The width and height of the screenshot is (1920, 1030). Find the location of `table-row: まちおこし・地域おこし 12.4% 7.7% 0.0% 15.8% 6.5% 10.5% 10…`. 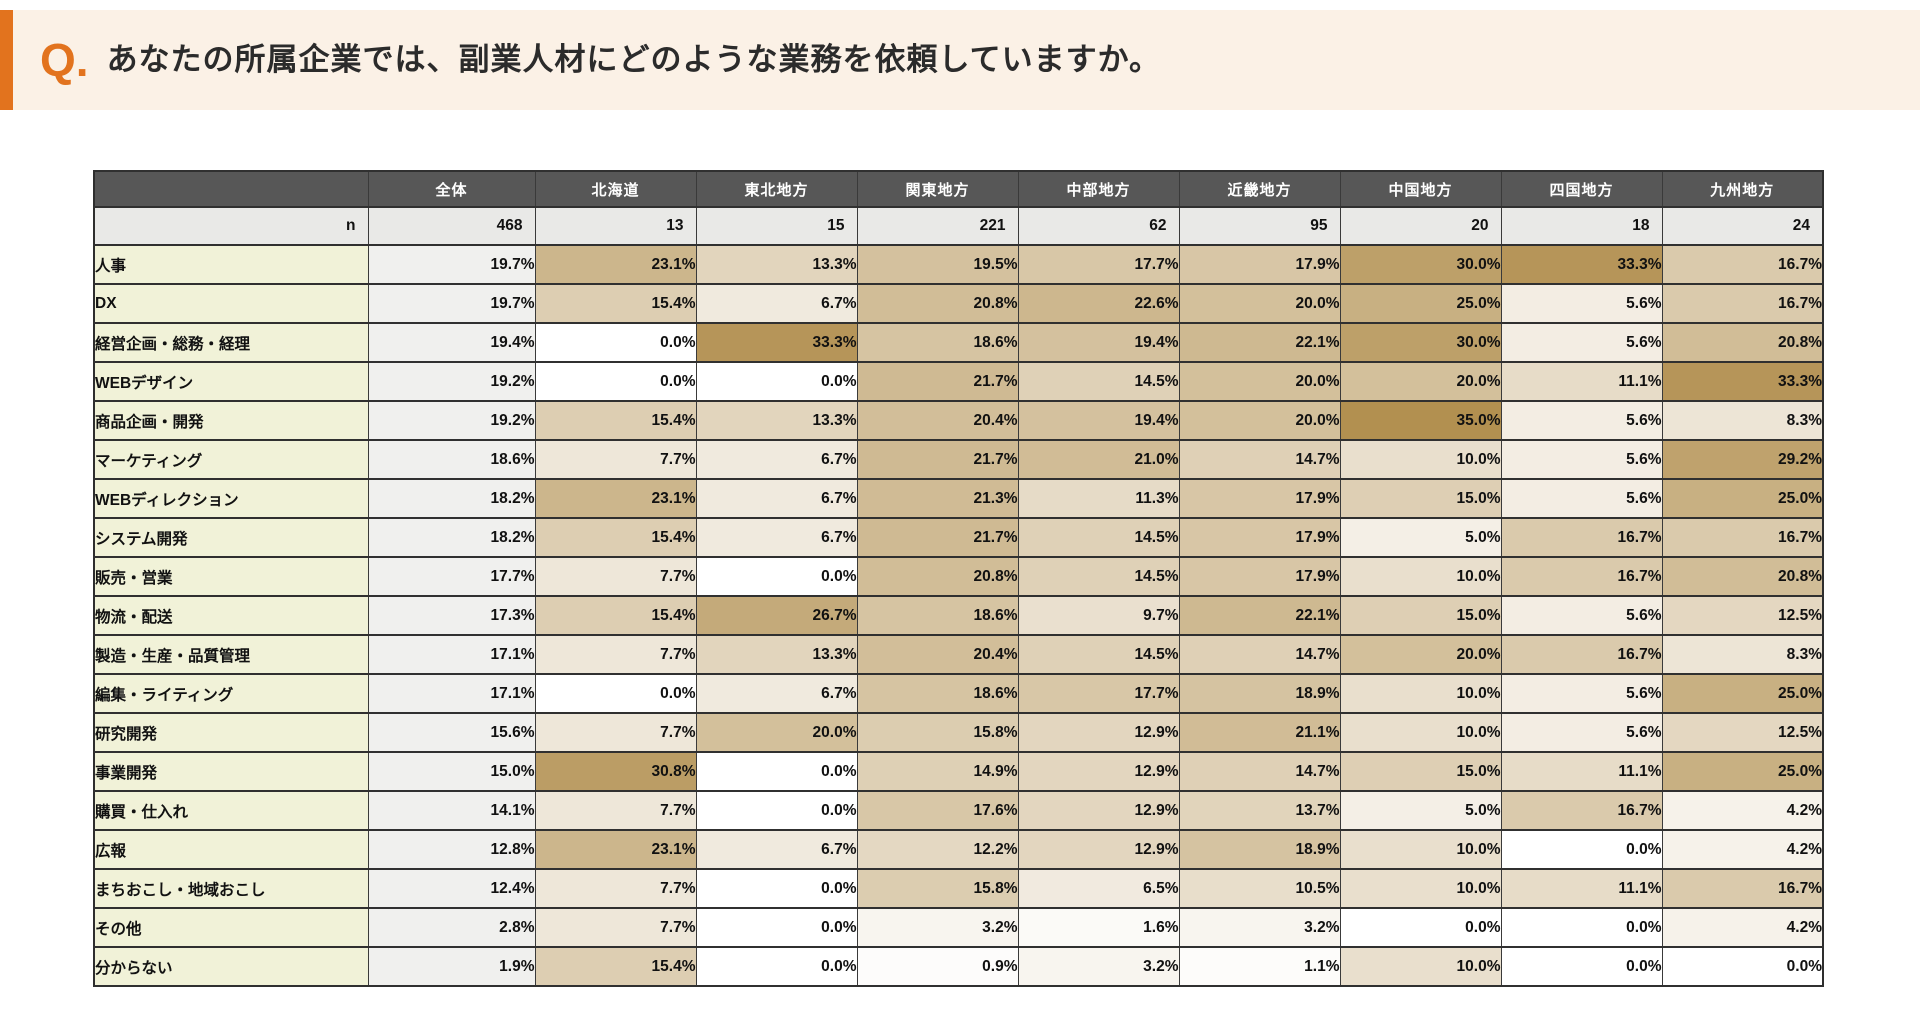

table-row: まちおこし・地域おこし 12.4% 7.7% 0.0% 15.8% 6.5% 10.5% 10… is located at coordinates (958, 888).